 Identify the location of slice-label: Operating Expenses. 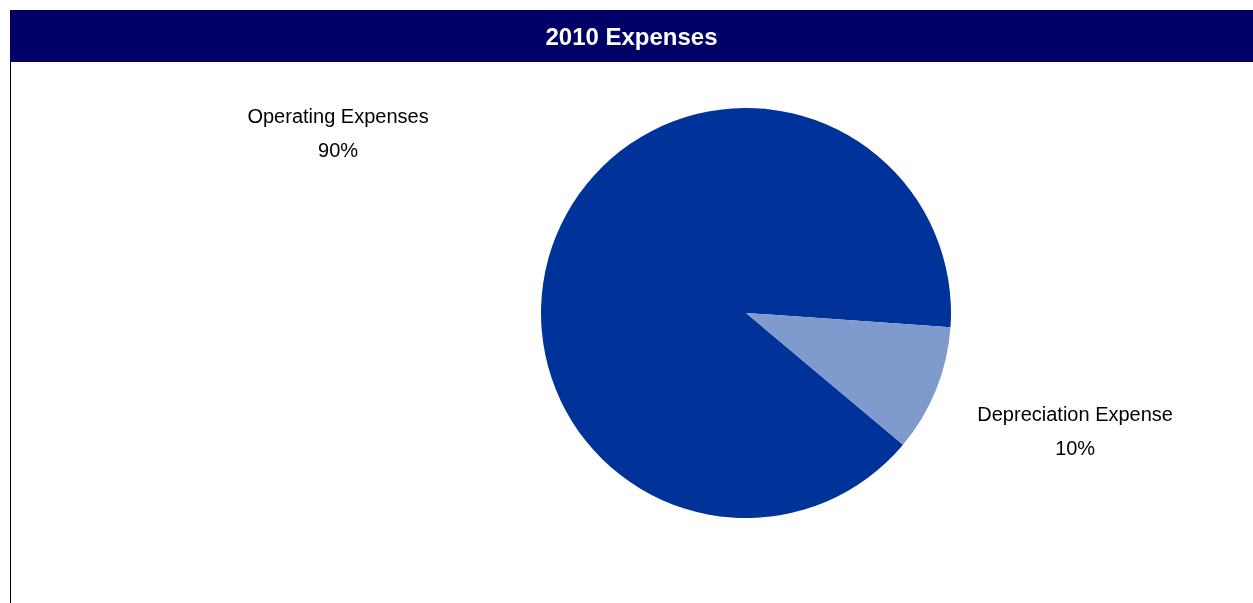
(338, 116).